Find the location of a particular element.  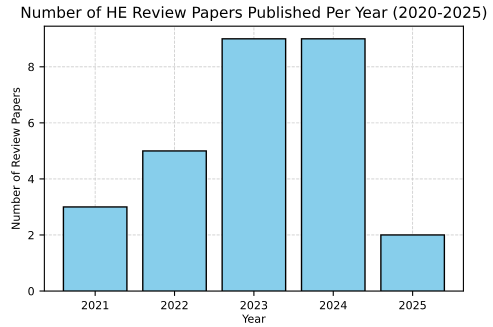

y-tick-label: 6 is located at coordinates (31, 123).